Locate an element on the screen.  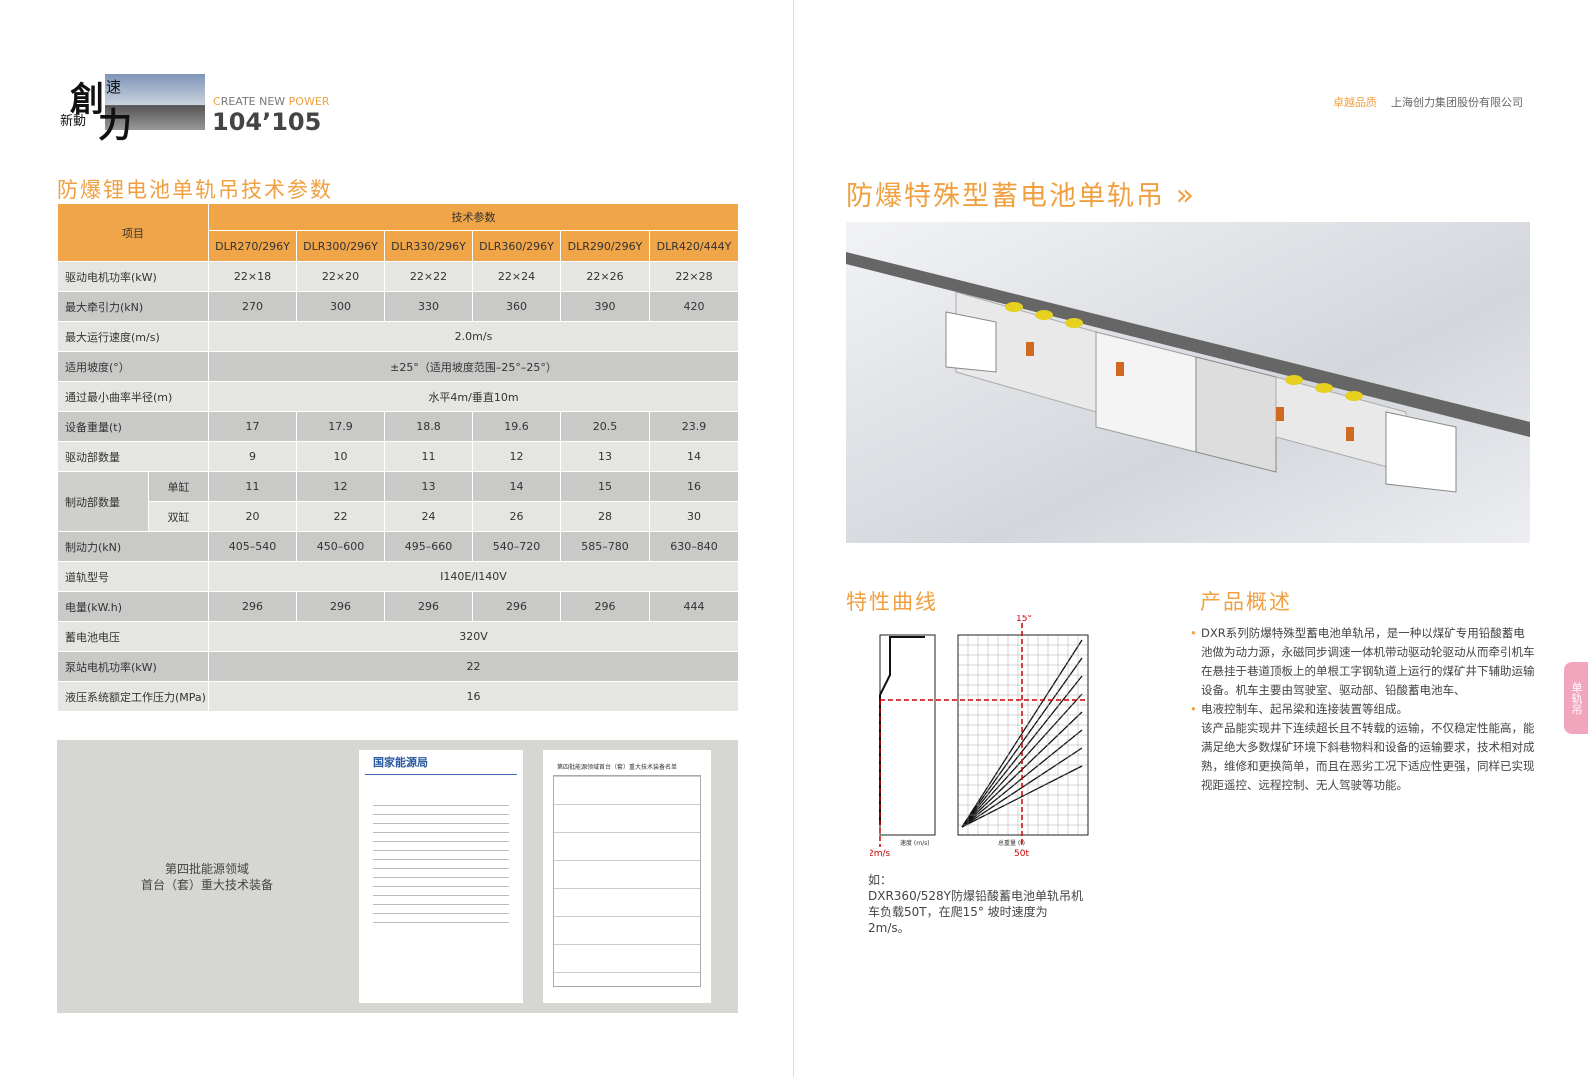
table-row: 泵站电机功率(kW) 22 is located at coordinates (398, 666).